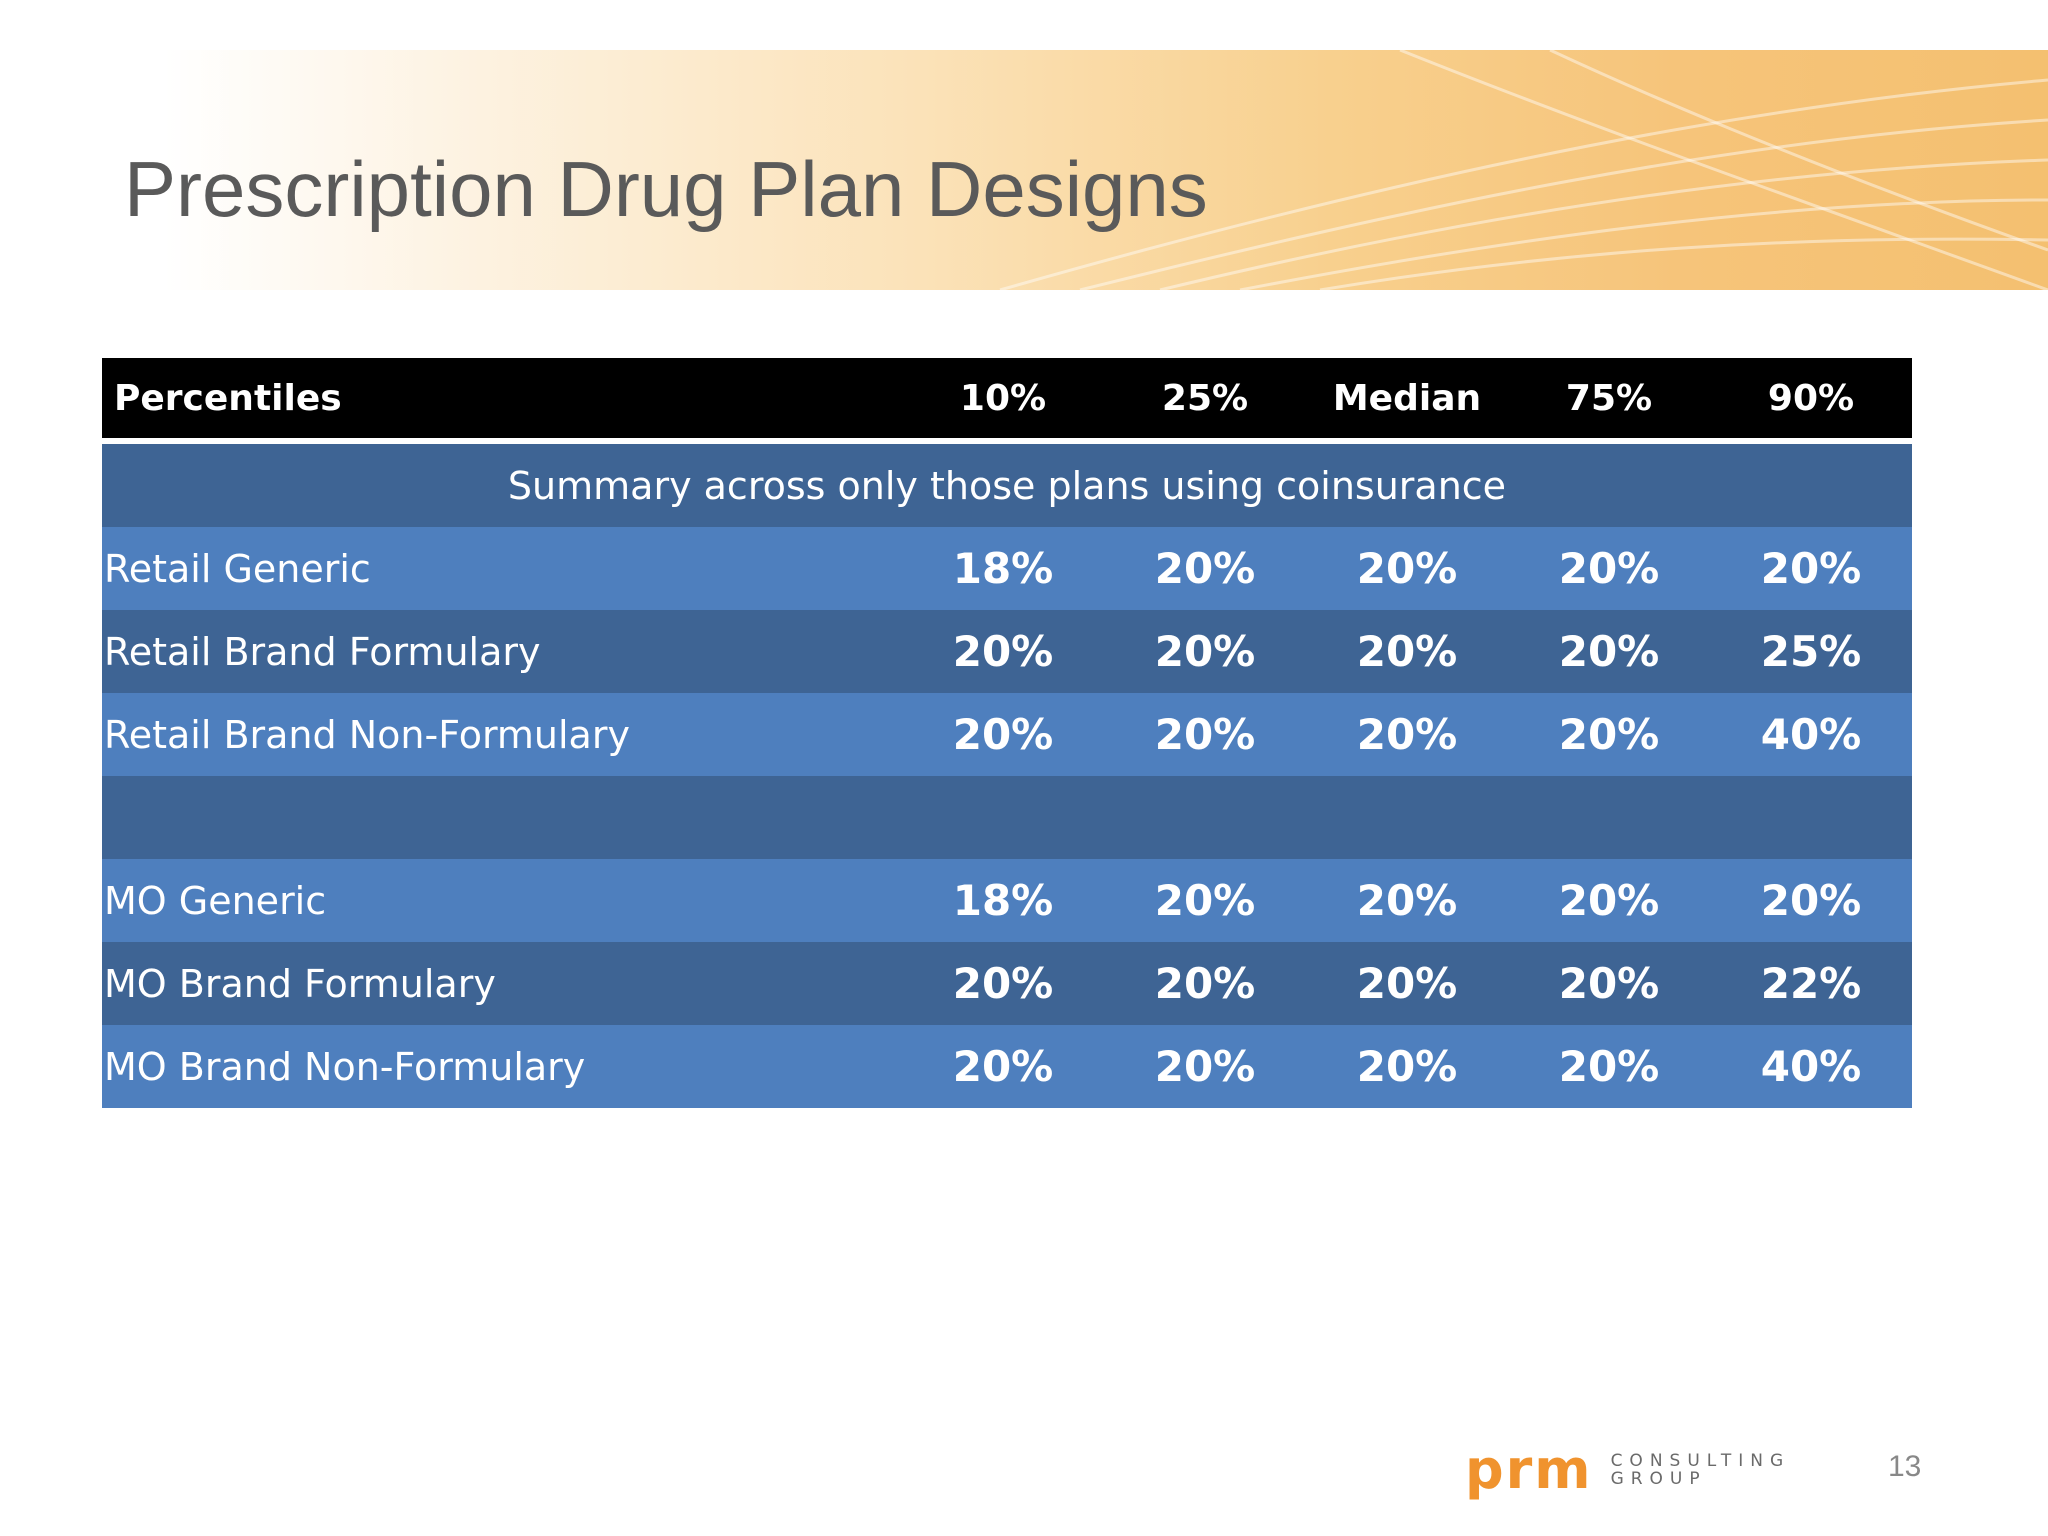  Describe the element at coordinates (1811, 651) in the screenshot. I see `cell-value: 25%` at that location.